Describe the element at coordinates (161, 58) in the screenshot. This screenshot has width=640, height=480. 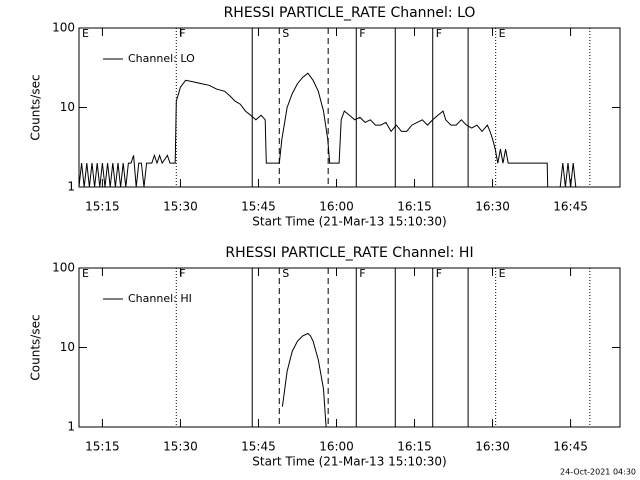
I see `legend-label: Channel: LO` at that location.